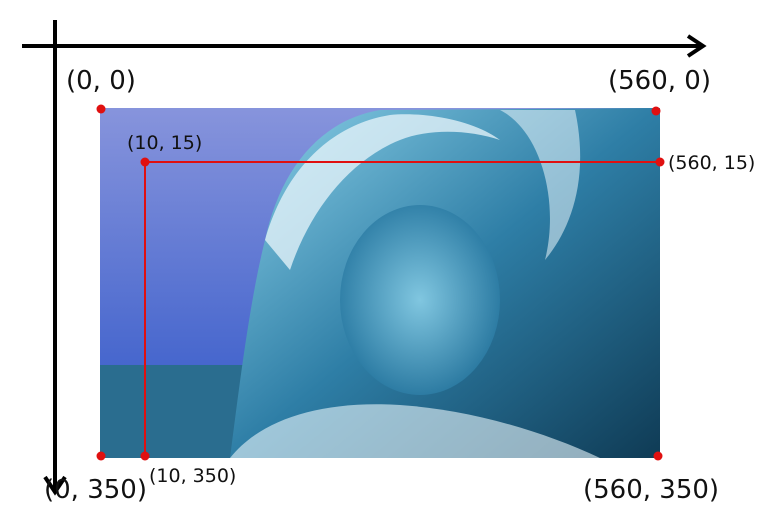  Describe the element at coordinates (540, 185) in the screenshot. I see `wave-spray-foam` at that location.